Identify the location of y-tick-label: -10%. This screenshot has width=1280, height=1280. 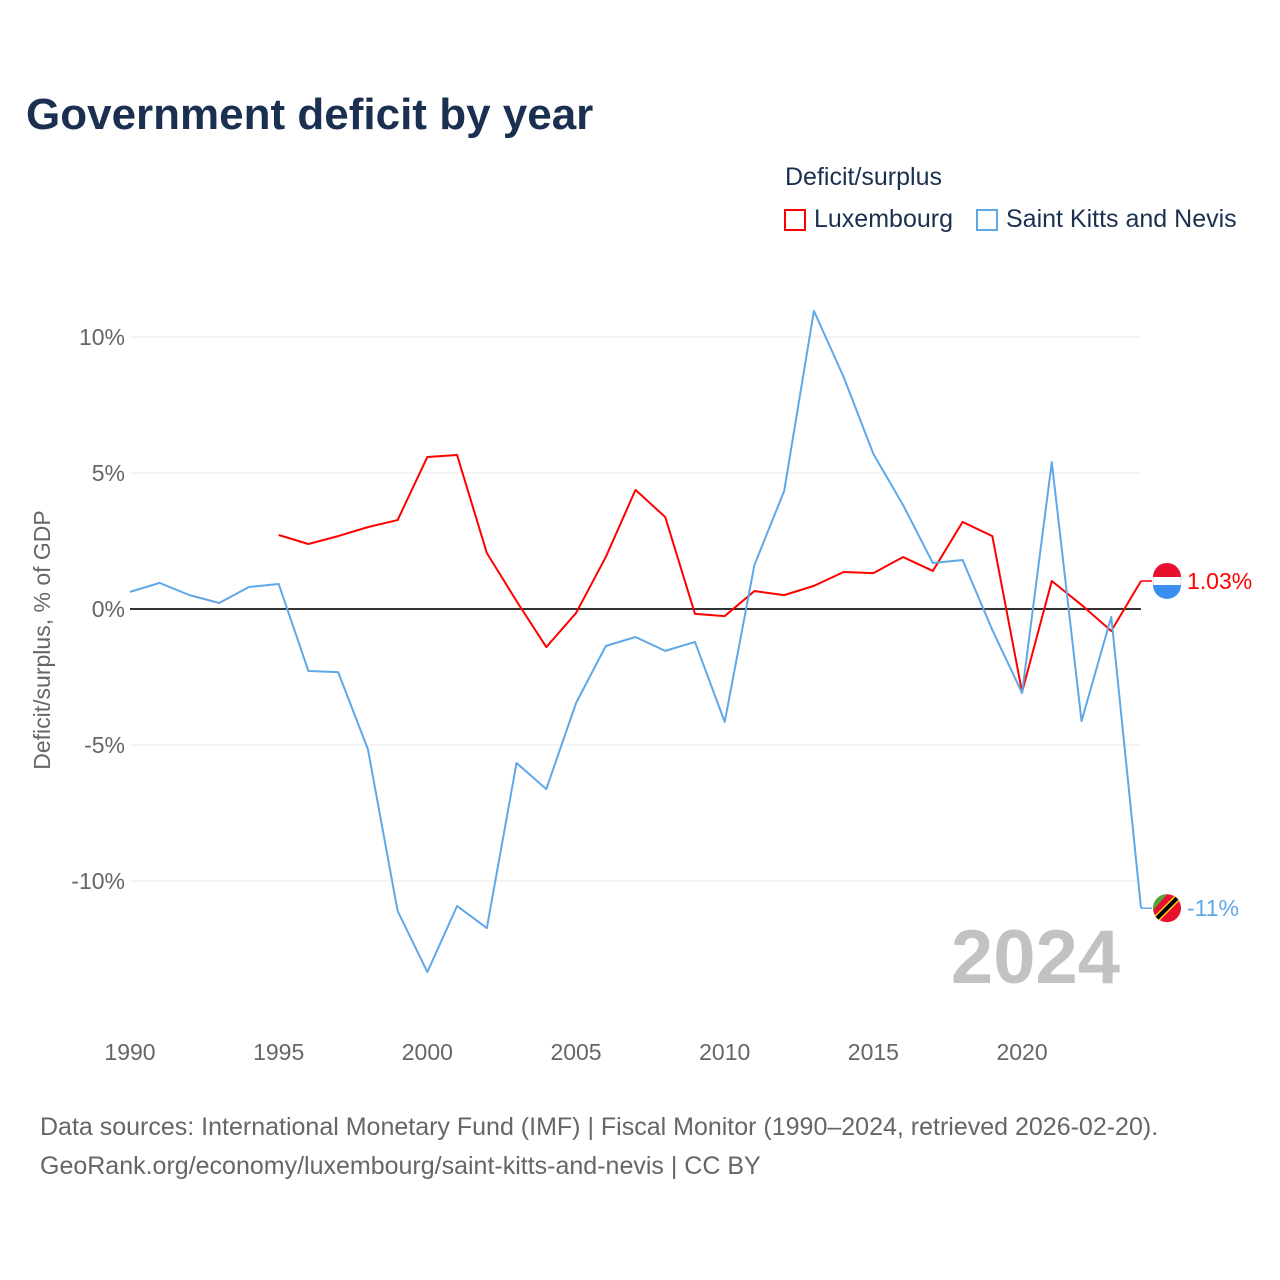
(98, 881).